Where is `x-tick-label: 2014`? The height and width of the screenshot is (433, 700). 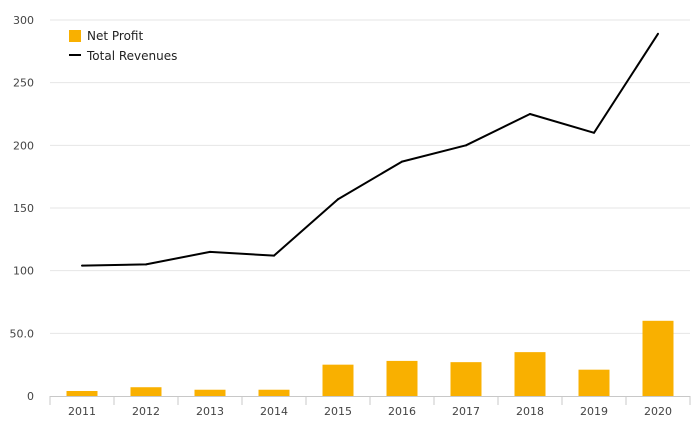
x-tick-label: 2014 is located at coordinates (274, 411).